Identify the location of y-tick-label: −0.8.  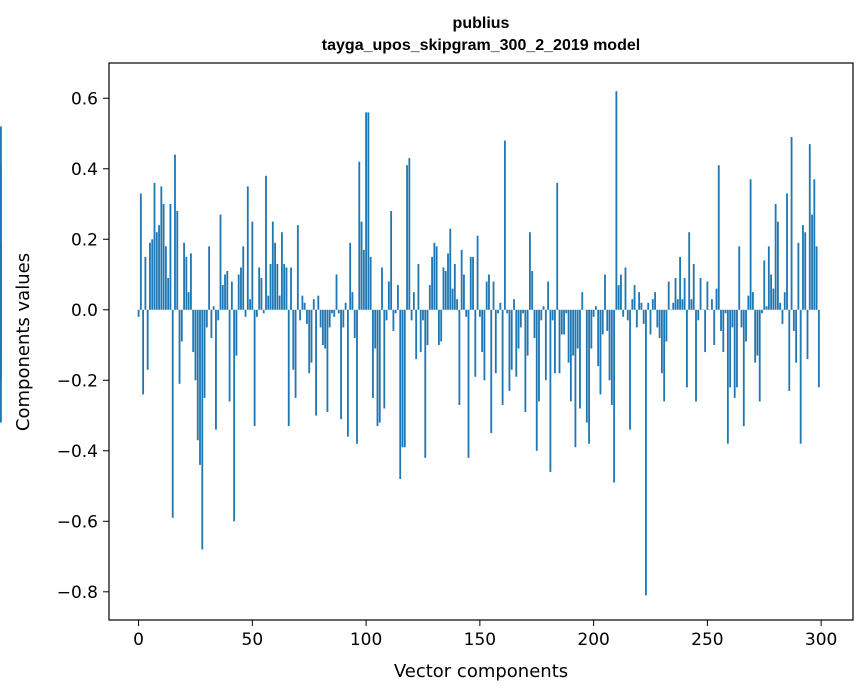
(77, 593).